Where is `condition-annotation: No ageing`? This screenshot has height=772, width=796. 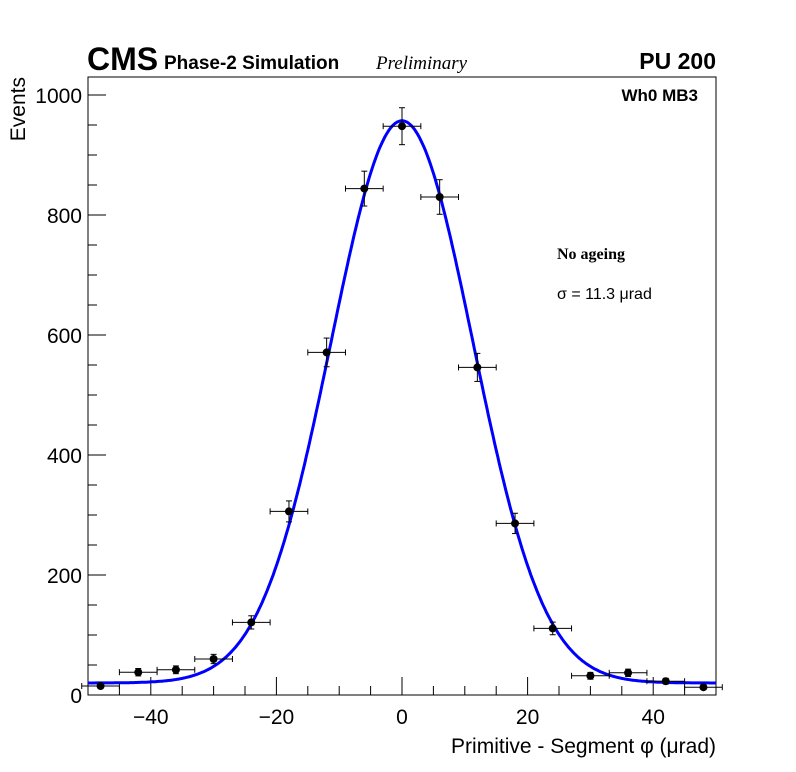 condition-annotation: No ageing is located at coordinates (591, 254).